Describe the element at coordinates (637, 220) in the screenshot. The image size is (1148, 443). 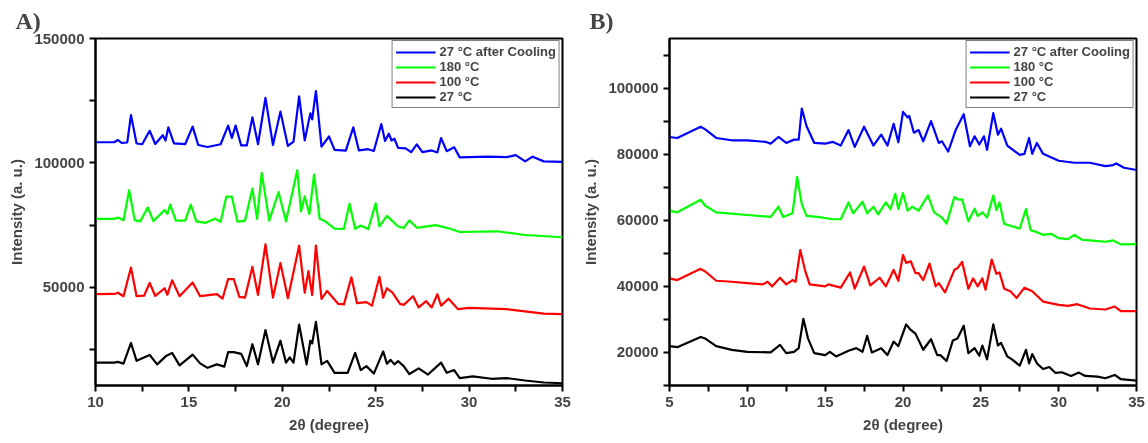
I see `y-tick-label: 60000` at that location.